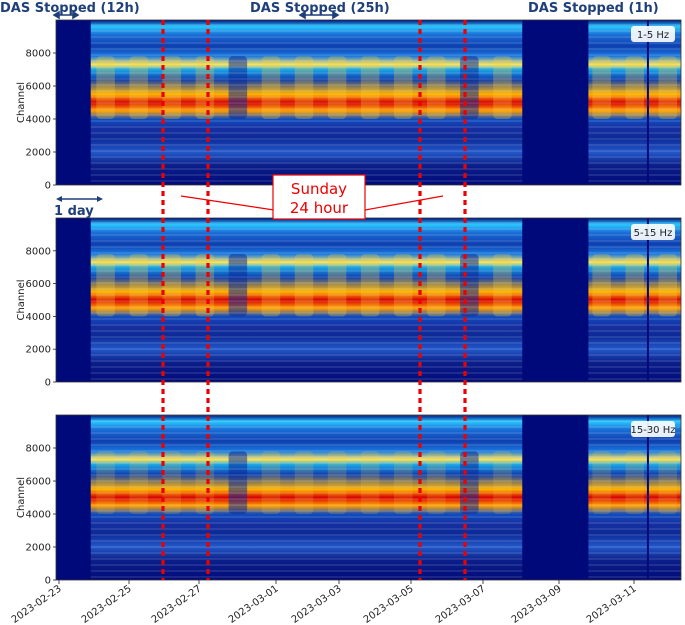 The image size is (685, 625). I want to click on one-day-scale: 1 day, so click(78, 207).